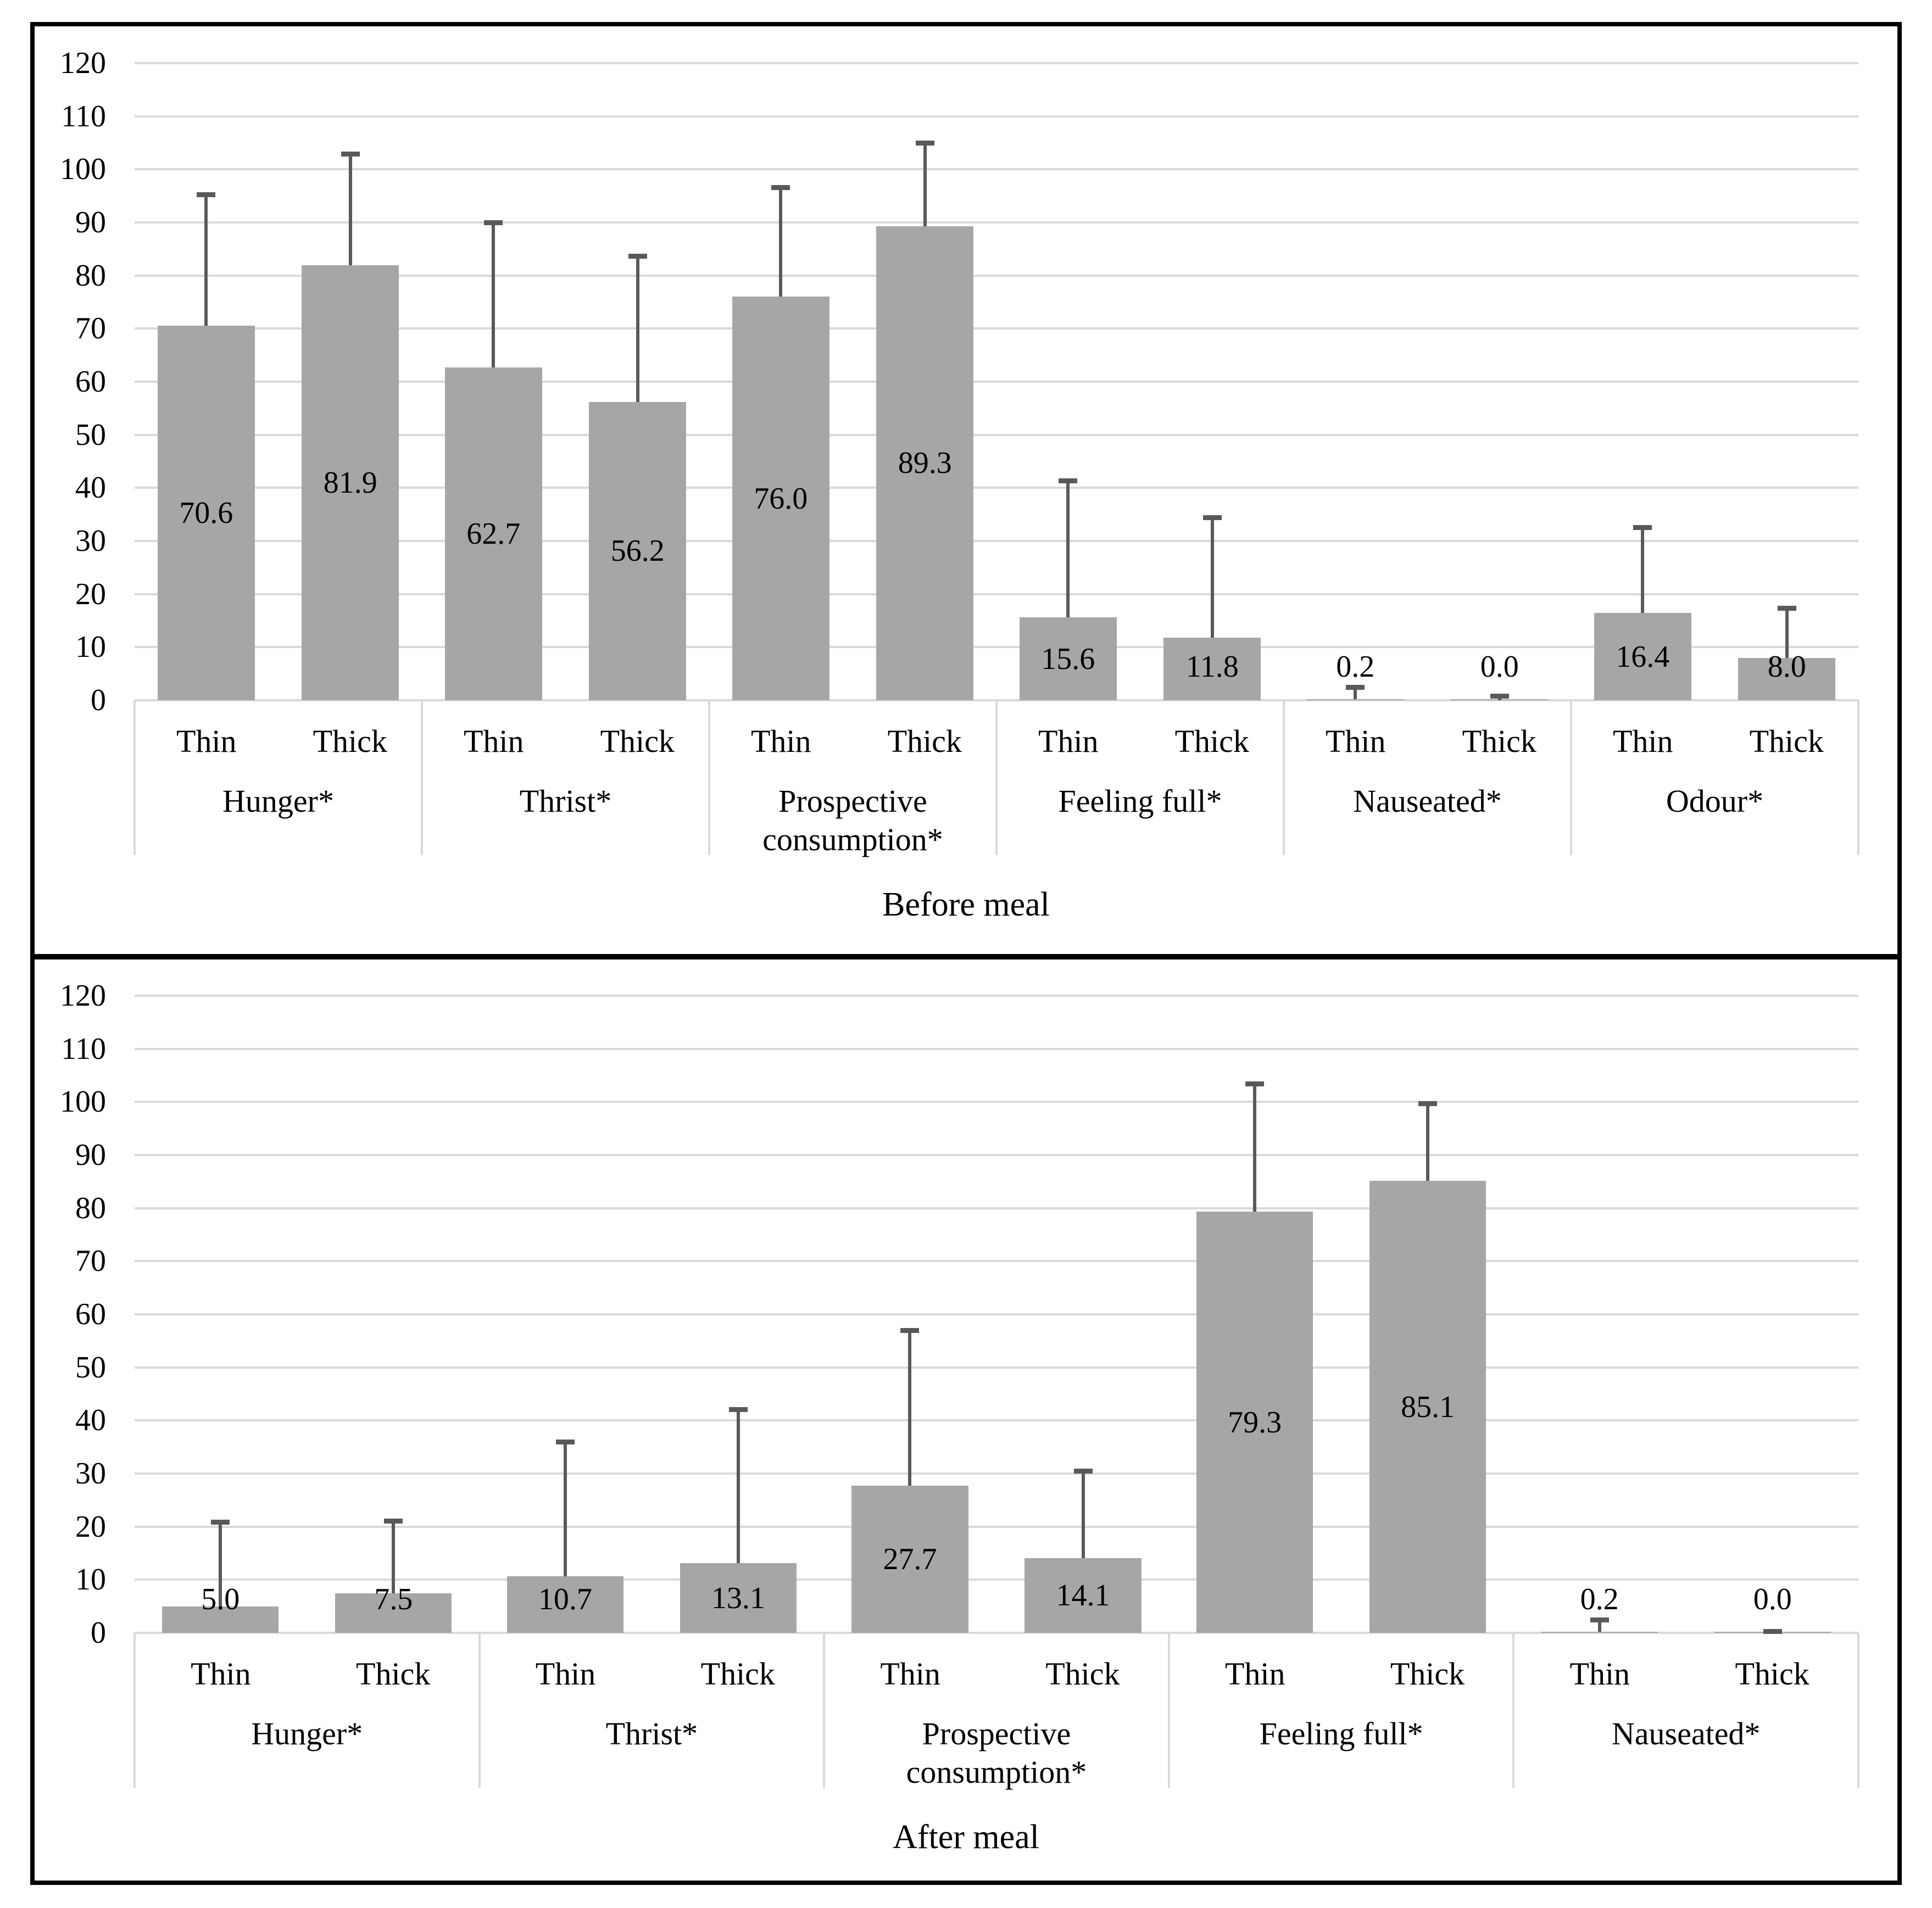 Image resolution: width=1932 pixels, height=1908 pixels. I want to click on bar-thin-feeling-full-, so click(1254, 1422).